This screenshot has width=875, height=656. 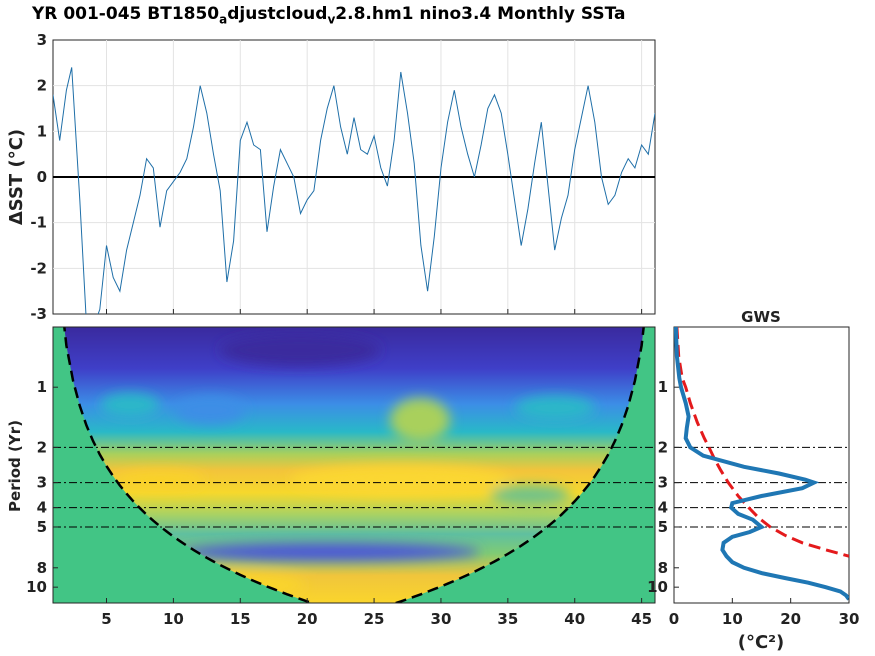 I want to click on sst-y-tick-label: -1, so click(x=38, y=223).